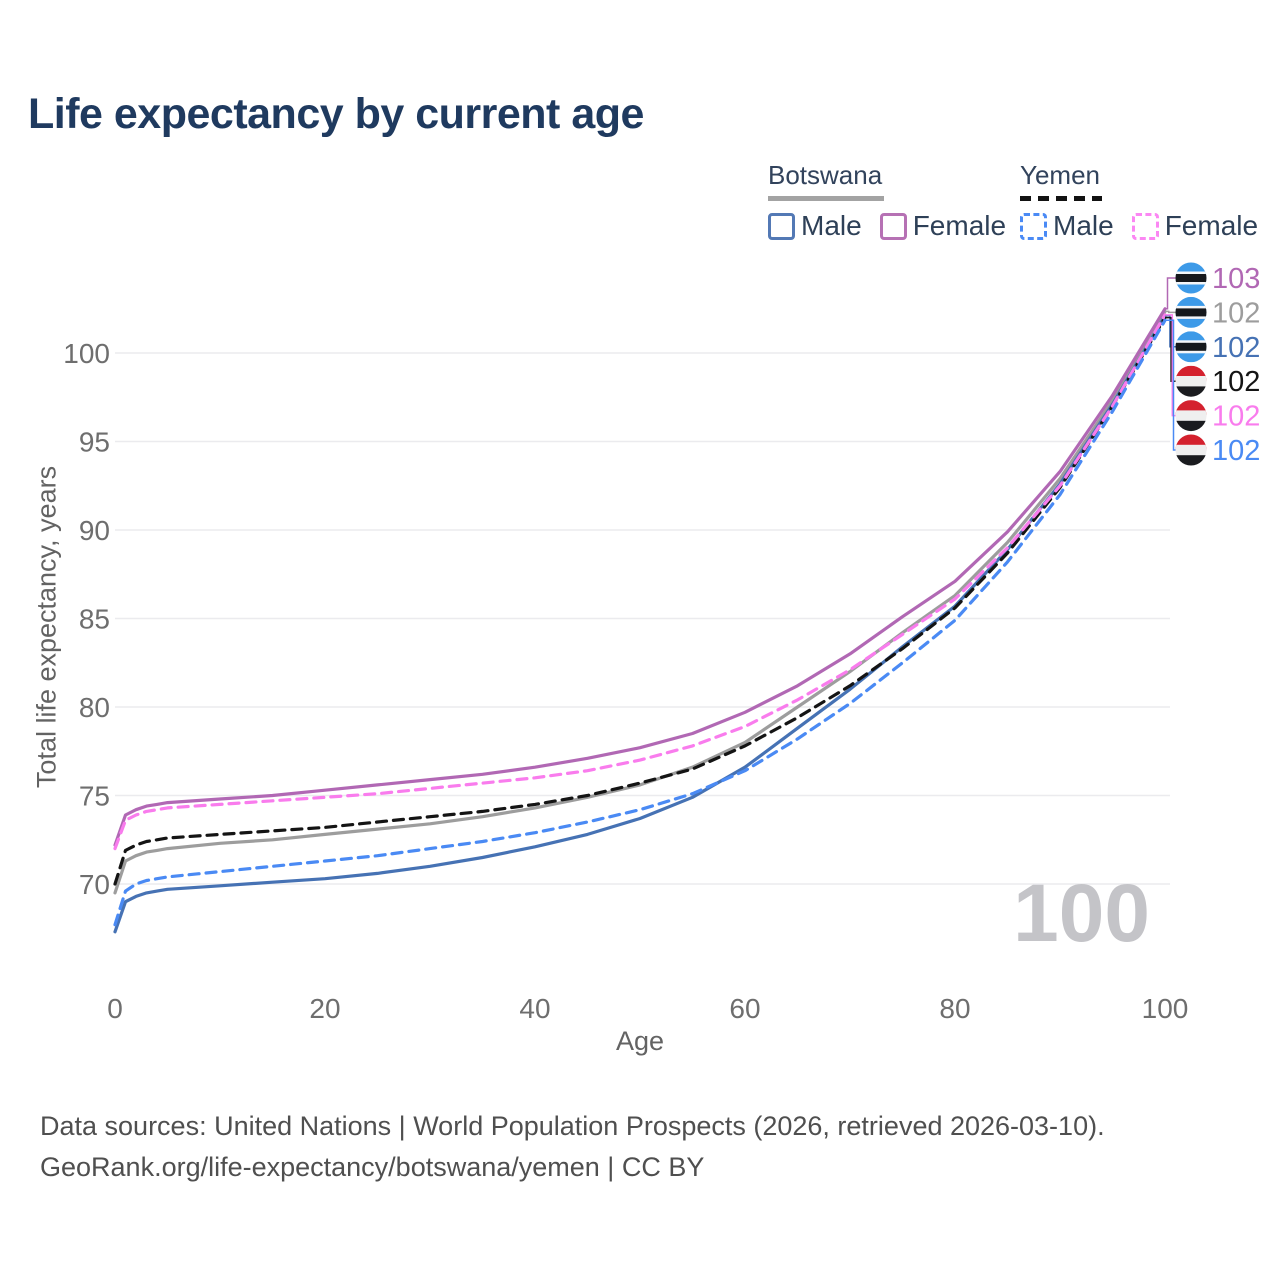 This screenshot has width=1280, height=1280. Describe the element at coordinates (1165, 1008) in the screenshot. I see `x-tick-label-100: 100` at that location.